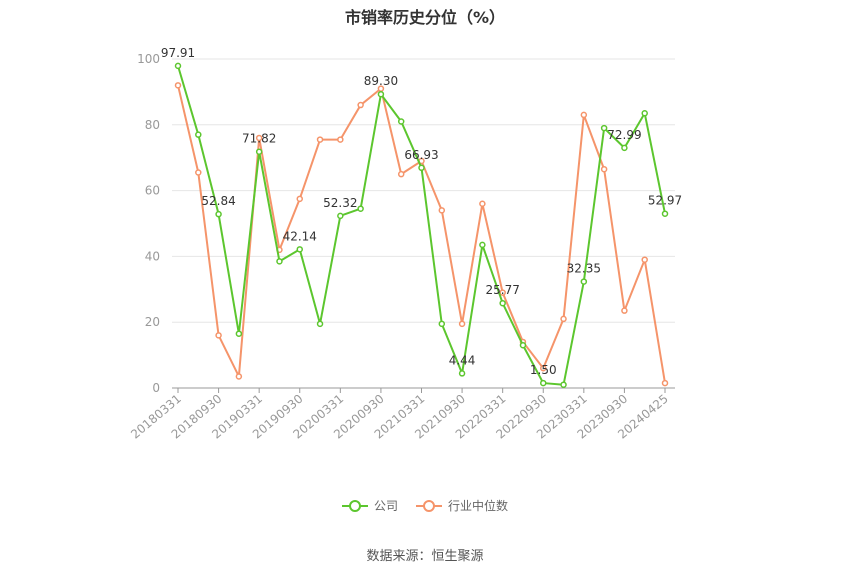 This screenshot has height=575, width=850. I want to click on data-label: 1.50, so click(543, 370).